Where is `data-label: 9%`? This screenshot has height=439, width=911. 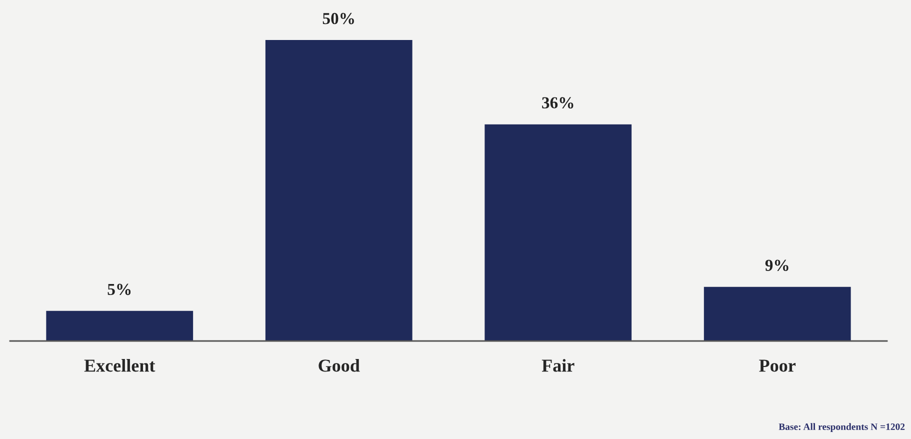 data-label: 9% is located at coordinates (776, 265).